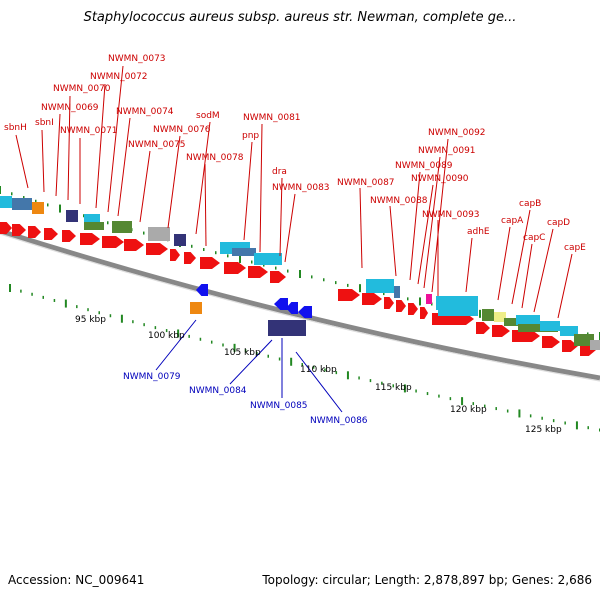 The width and height of the screenshot is (600, 600). What do you see at coordinates (534, 238) in the screenshot?
I see `gene-label-capC: capC` at bounding box center [534, 238].